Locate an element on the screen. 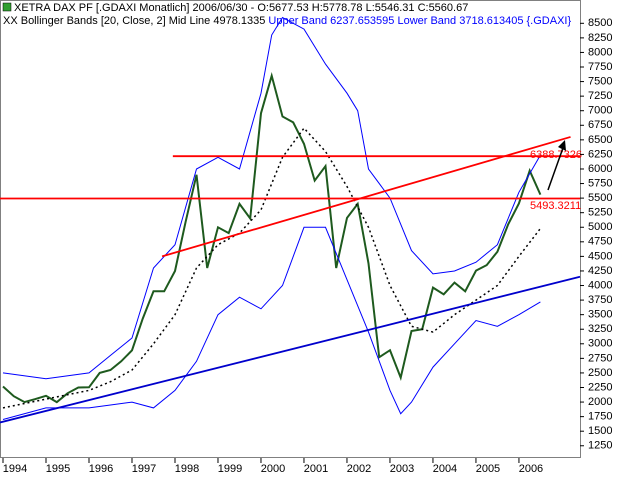  x-tick-label: 1995 is located at coordinates (58, 469).